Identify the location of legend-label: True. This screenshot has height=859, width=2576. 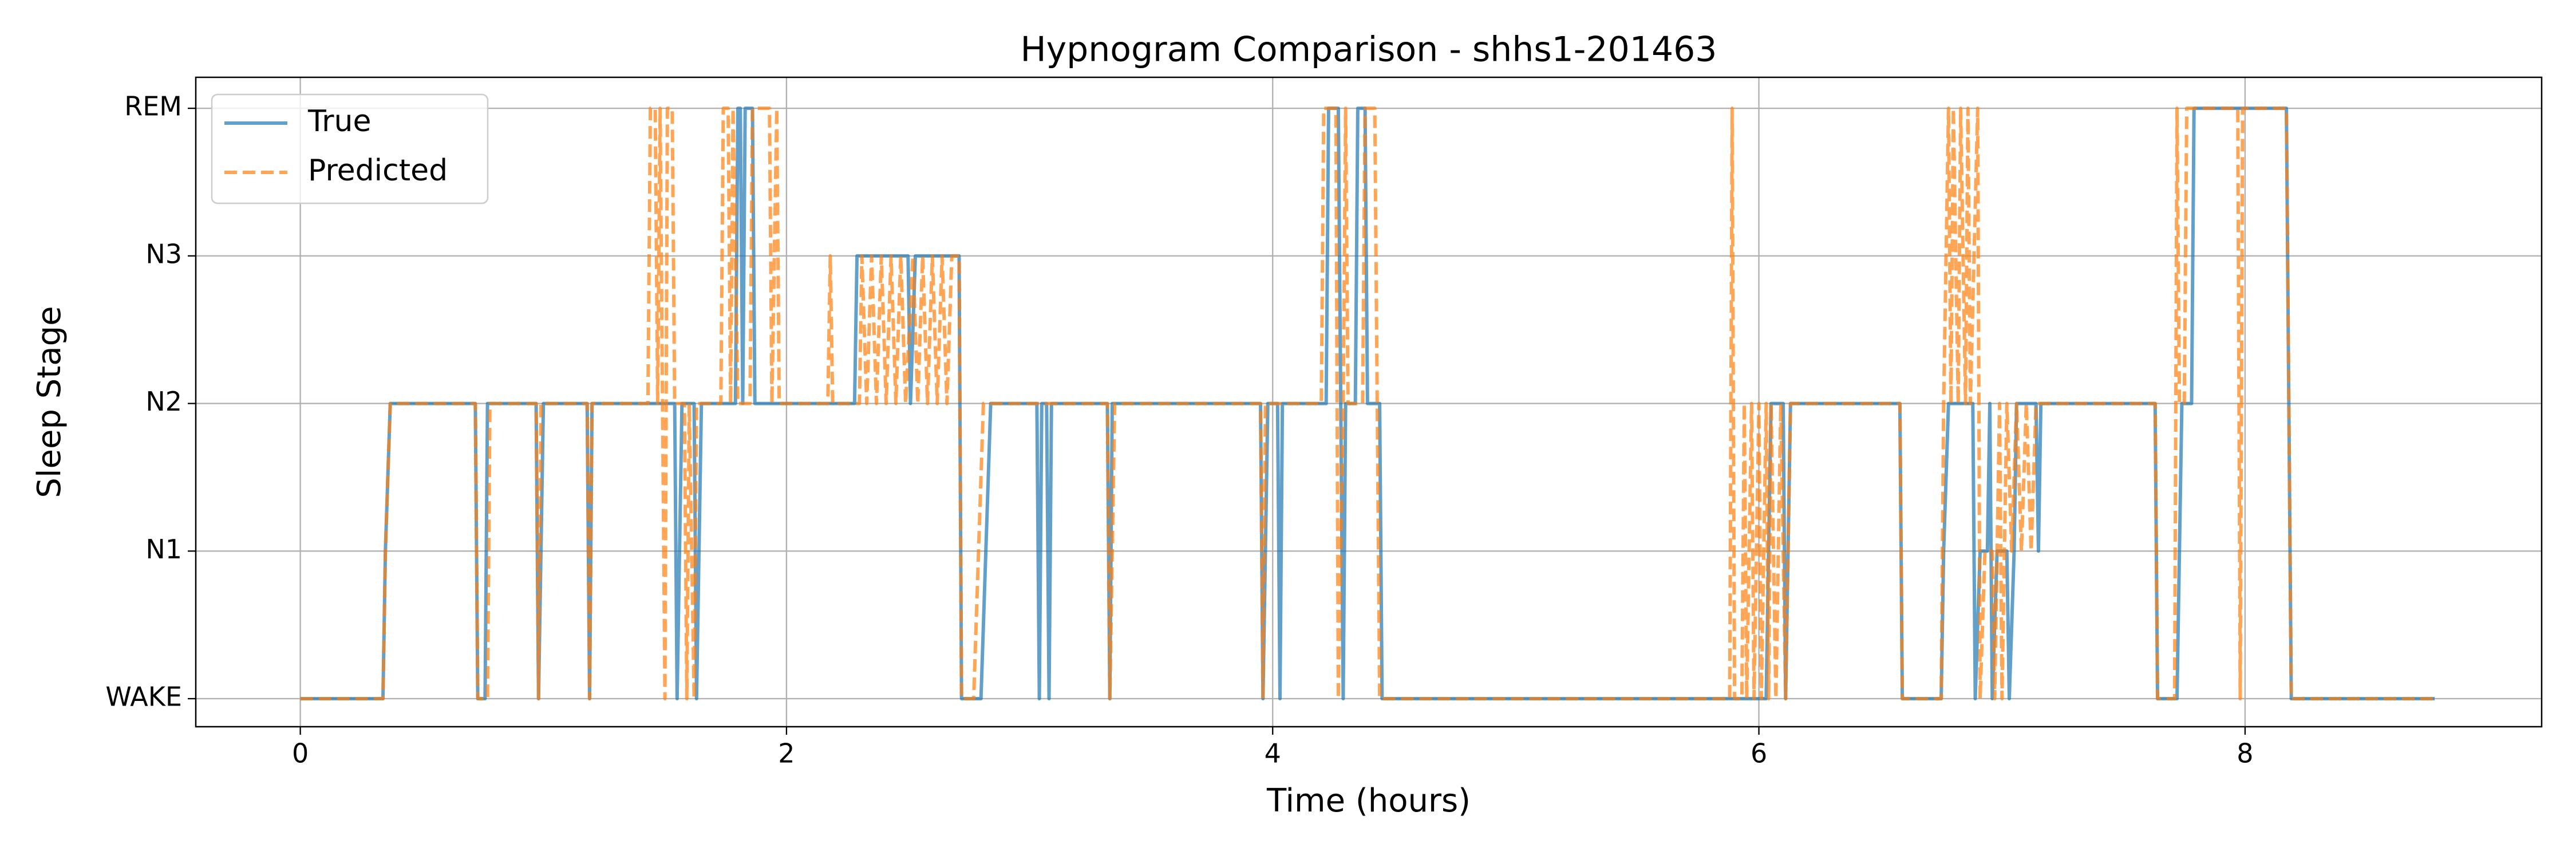
(339, 121).